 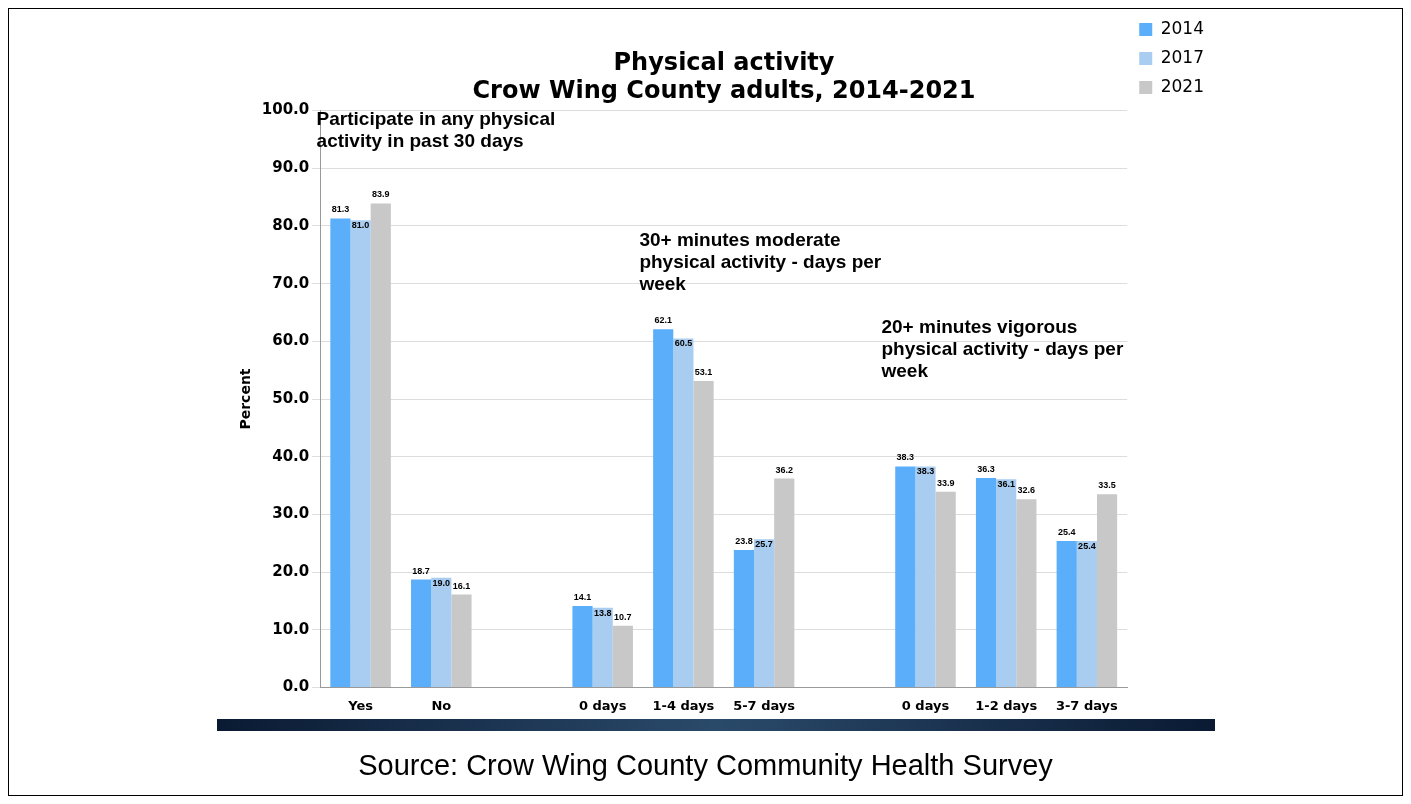 I want to click on y-tick-label: 20.0, so click(x=291, y=570).